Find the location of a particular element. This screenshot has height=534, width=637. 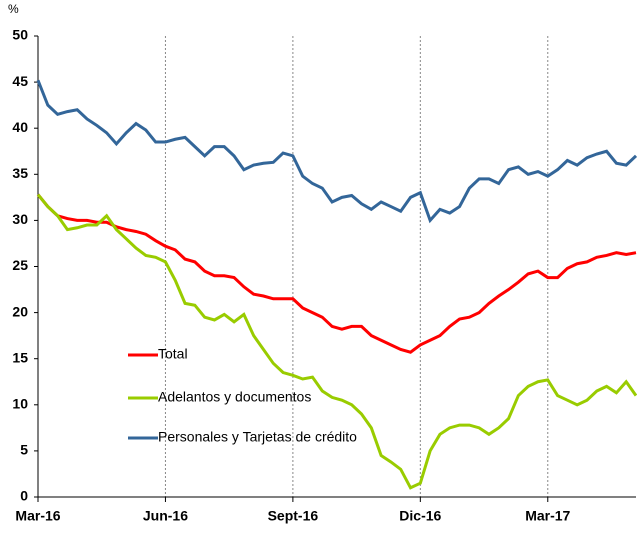

y-axis-label: % is located at coordinates (13, 9).